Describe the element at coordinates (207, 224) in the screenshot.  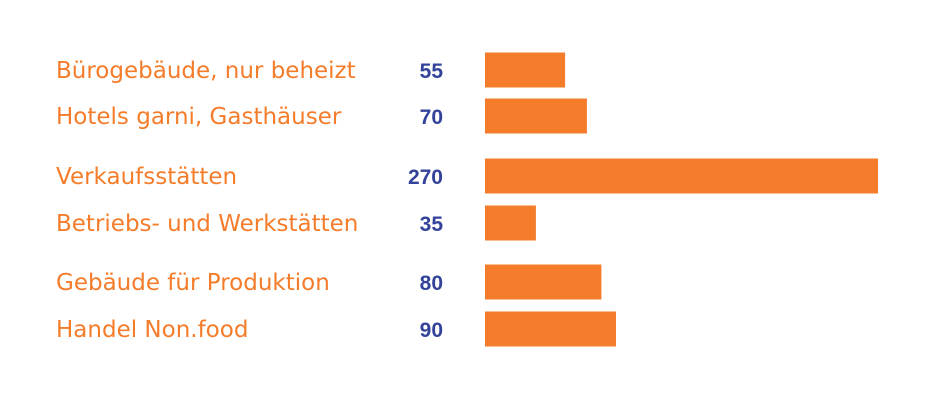
I see `category-label: Betriebs- und Werkstätten` at that location.